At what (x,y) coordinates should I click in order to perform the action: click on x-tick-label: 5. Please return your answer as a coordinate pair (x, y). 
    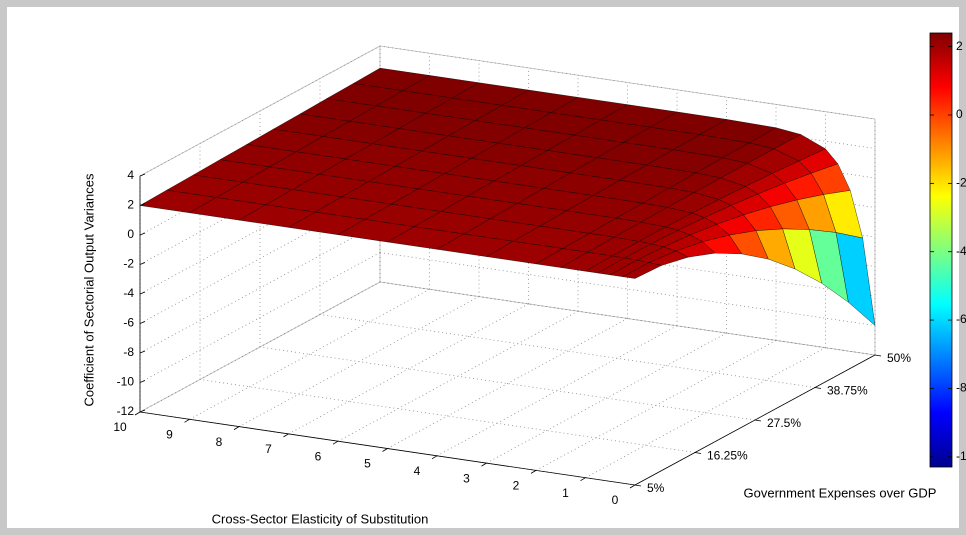
    Looking at the image, I should click on (367, 464).